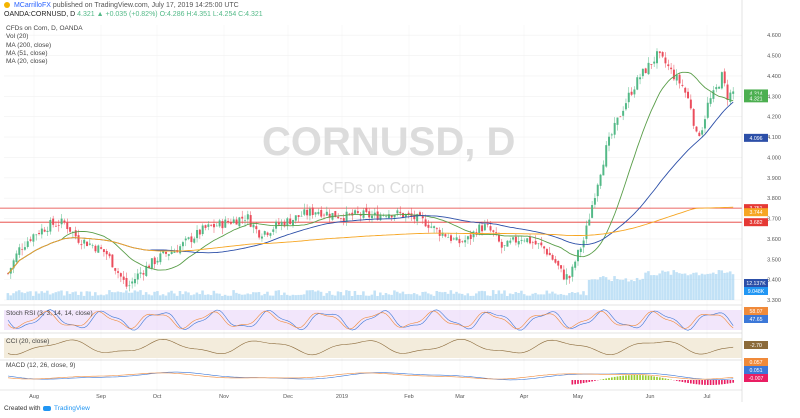  Describe the element at coordinates (32, 5) in the screenshot. I see `publisher-name: MCarrilloFX` at that location.